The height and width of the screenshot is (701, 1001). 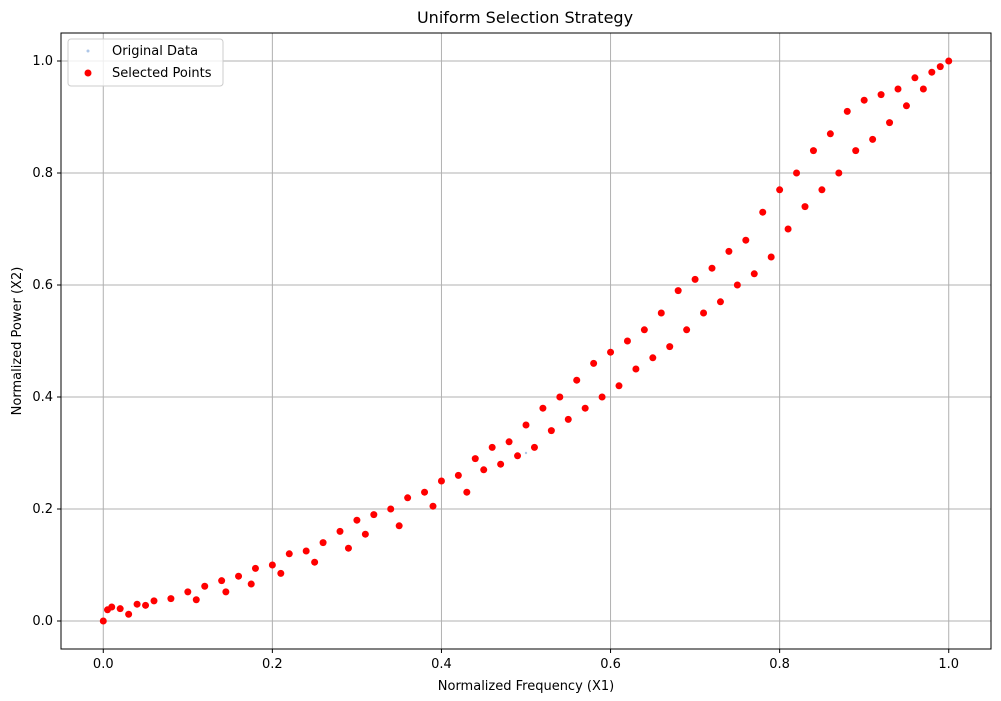 I want to click on y-tick-label: 1.0, so click(x=42, y=61).